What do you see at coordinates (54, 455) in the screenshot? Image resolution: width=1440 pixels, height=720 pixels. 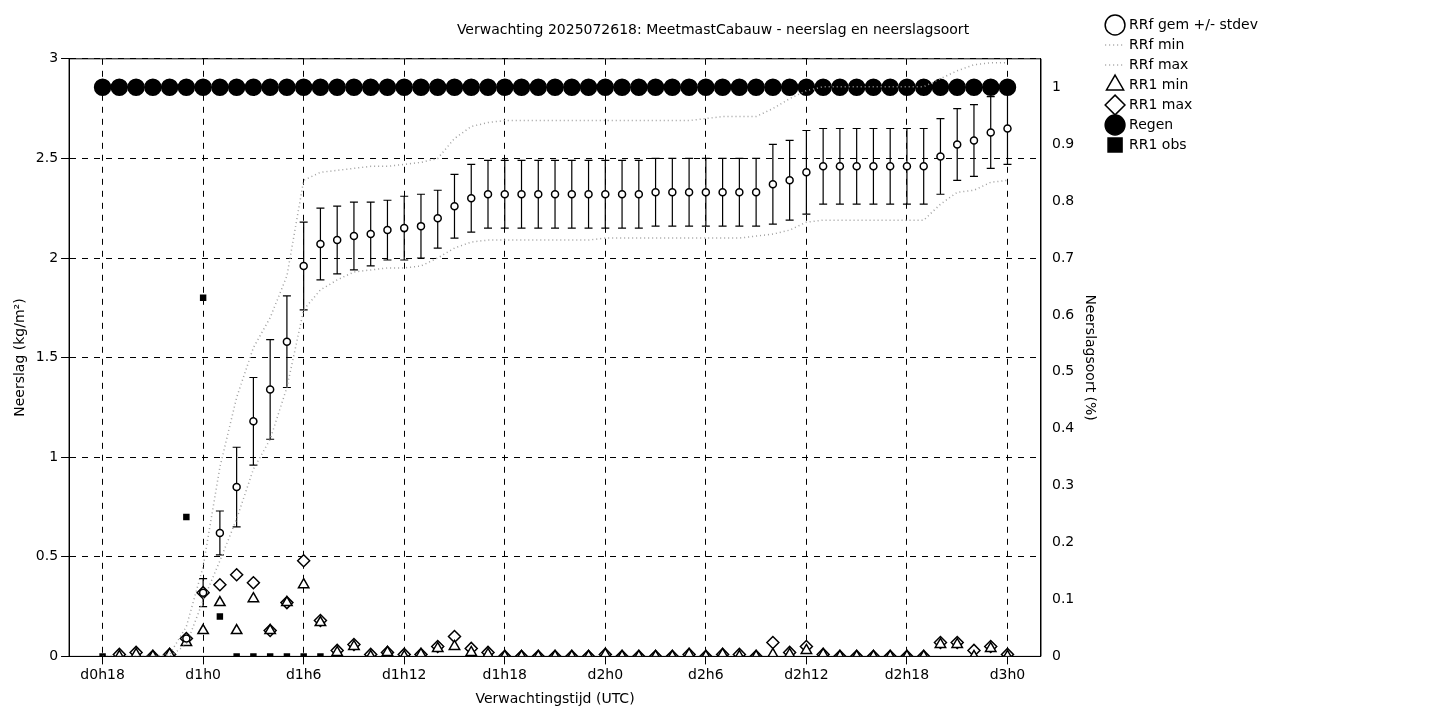 I see `y-tick-label: 1` at bounding box center [54, 455].